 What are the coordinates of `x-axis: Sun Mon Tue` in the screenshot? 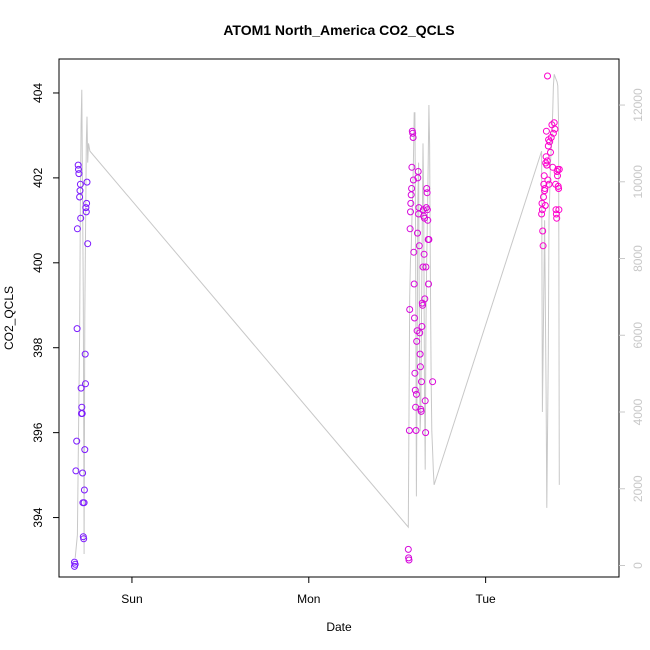 It's located at (308, 591).